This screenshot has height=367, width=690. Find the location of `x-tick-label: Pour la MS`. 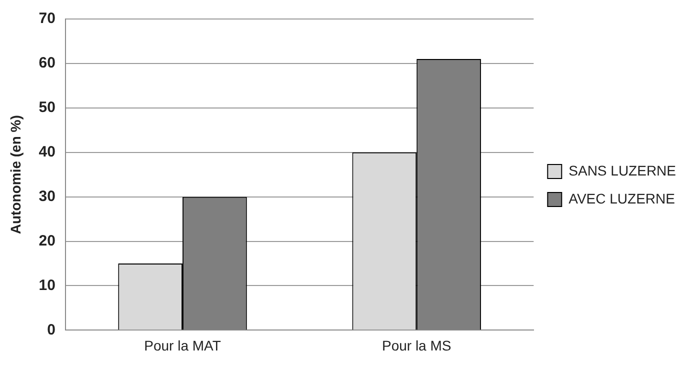

x-tick-label: Pour la MS is located at coordinates (417, 345).